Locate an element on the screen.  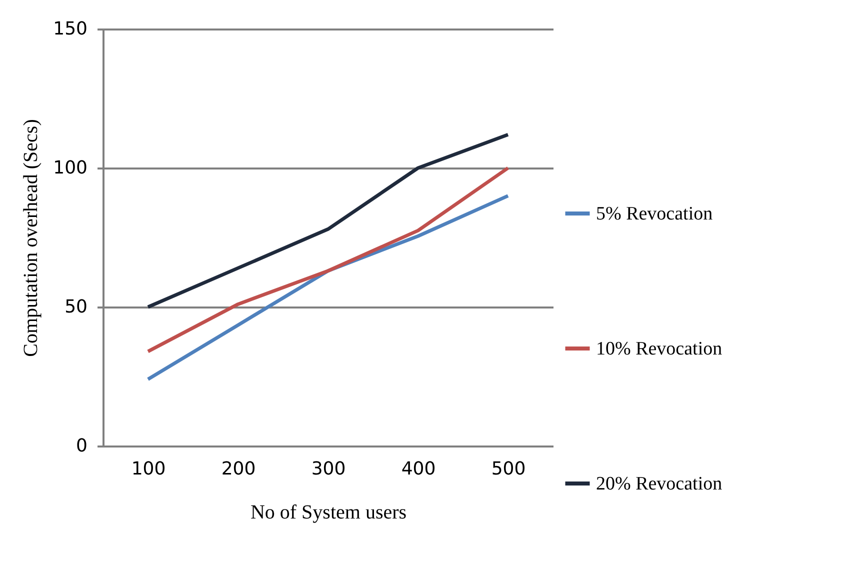
legend-label: 10% Revocation is located at coordinates (659, 349).